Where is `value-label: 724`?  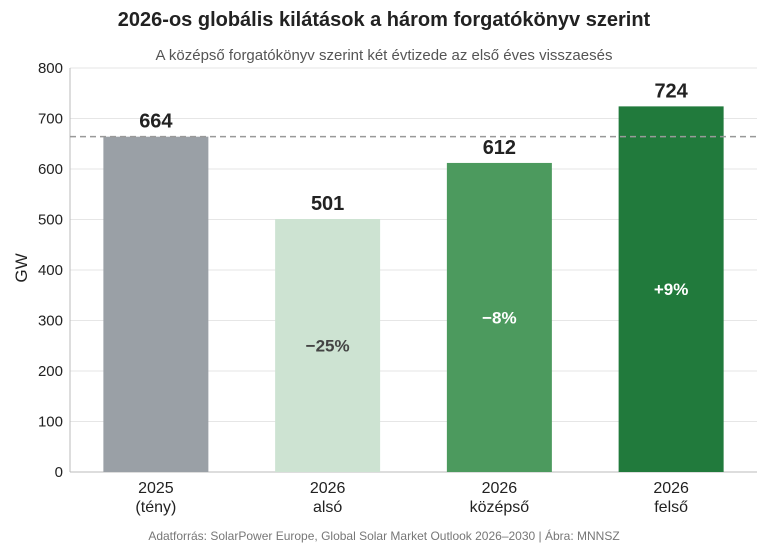 value-label: 724 is located at coordinates (671, 91).